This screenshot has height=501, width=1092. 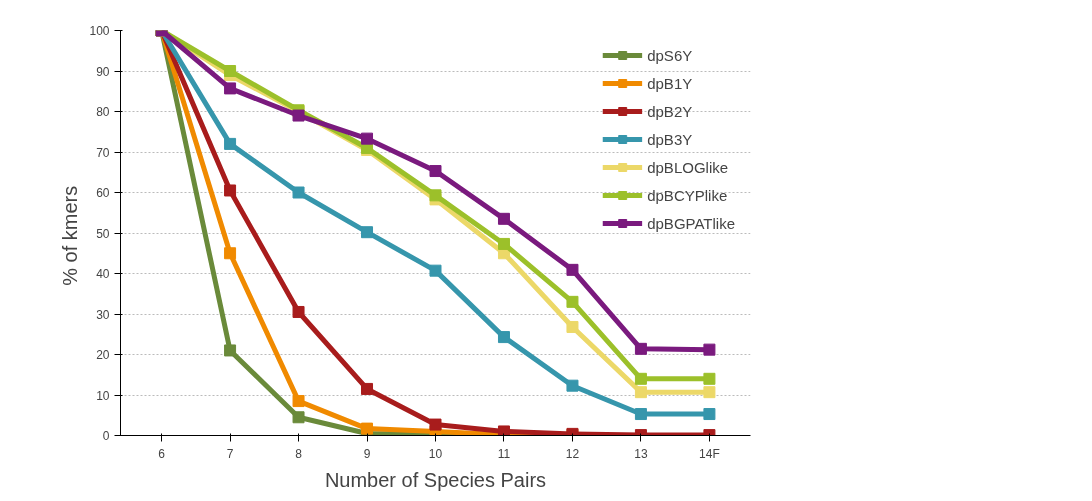 I want to click on x-tick-label: 11, so click(x=504, y=453).